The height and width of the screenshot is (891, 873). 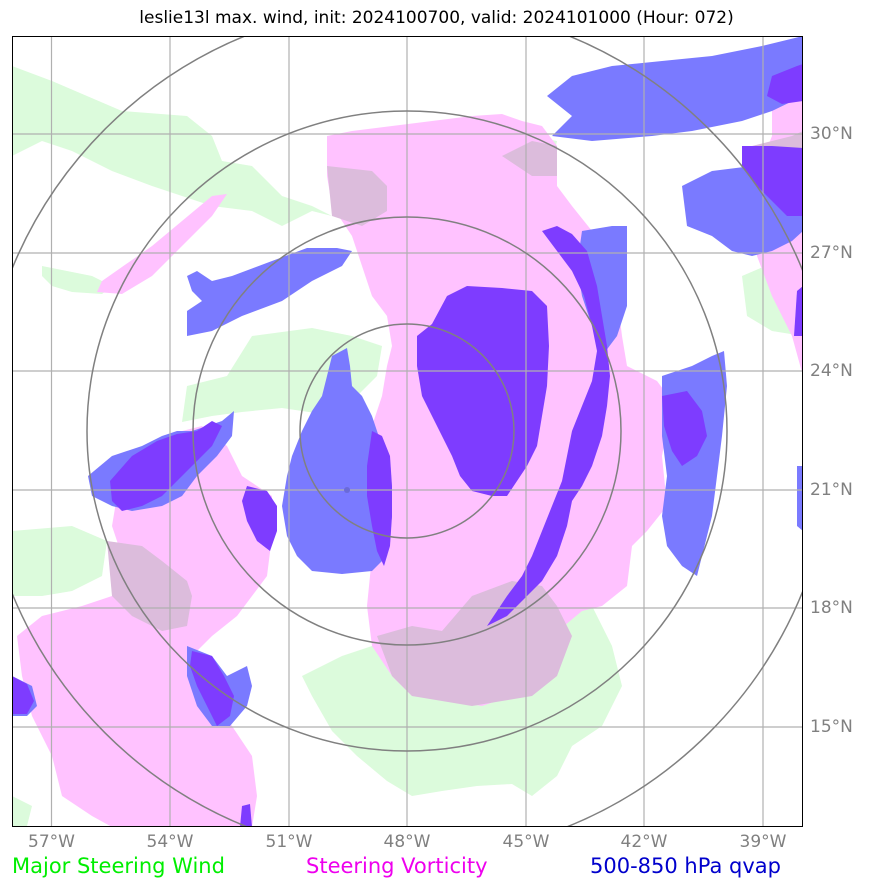 I want to click on y-tick-label: 15°N, so click(x=831, y=727).